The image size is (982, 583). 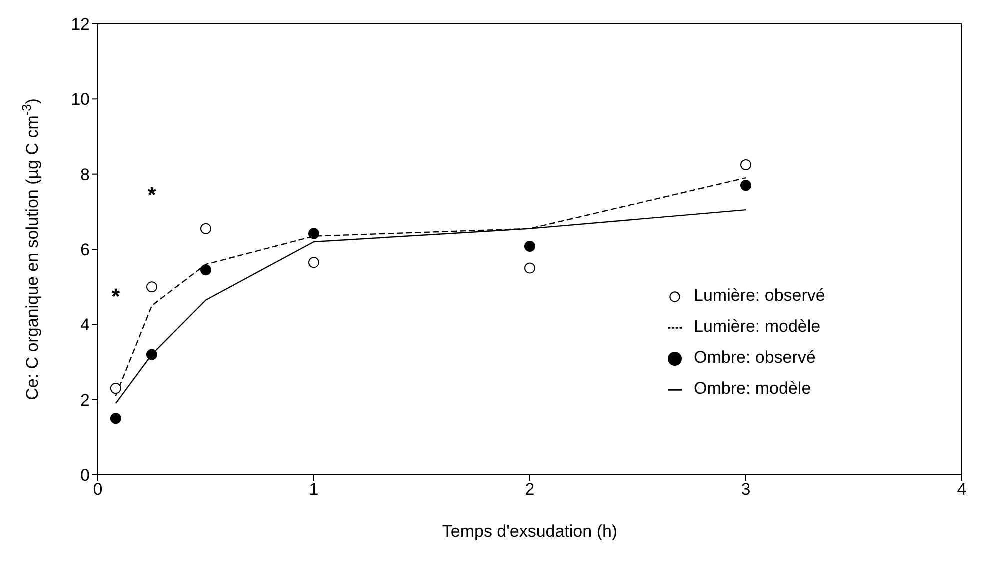 What do you see at coordinates (85, 325) in the screenshot?
I see `y-tick-label: 4` at bounding box center [85, 325].